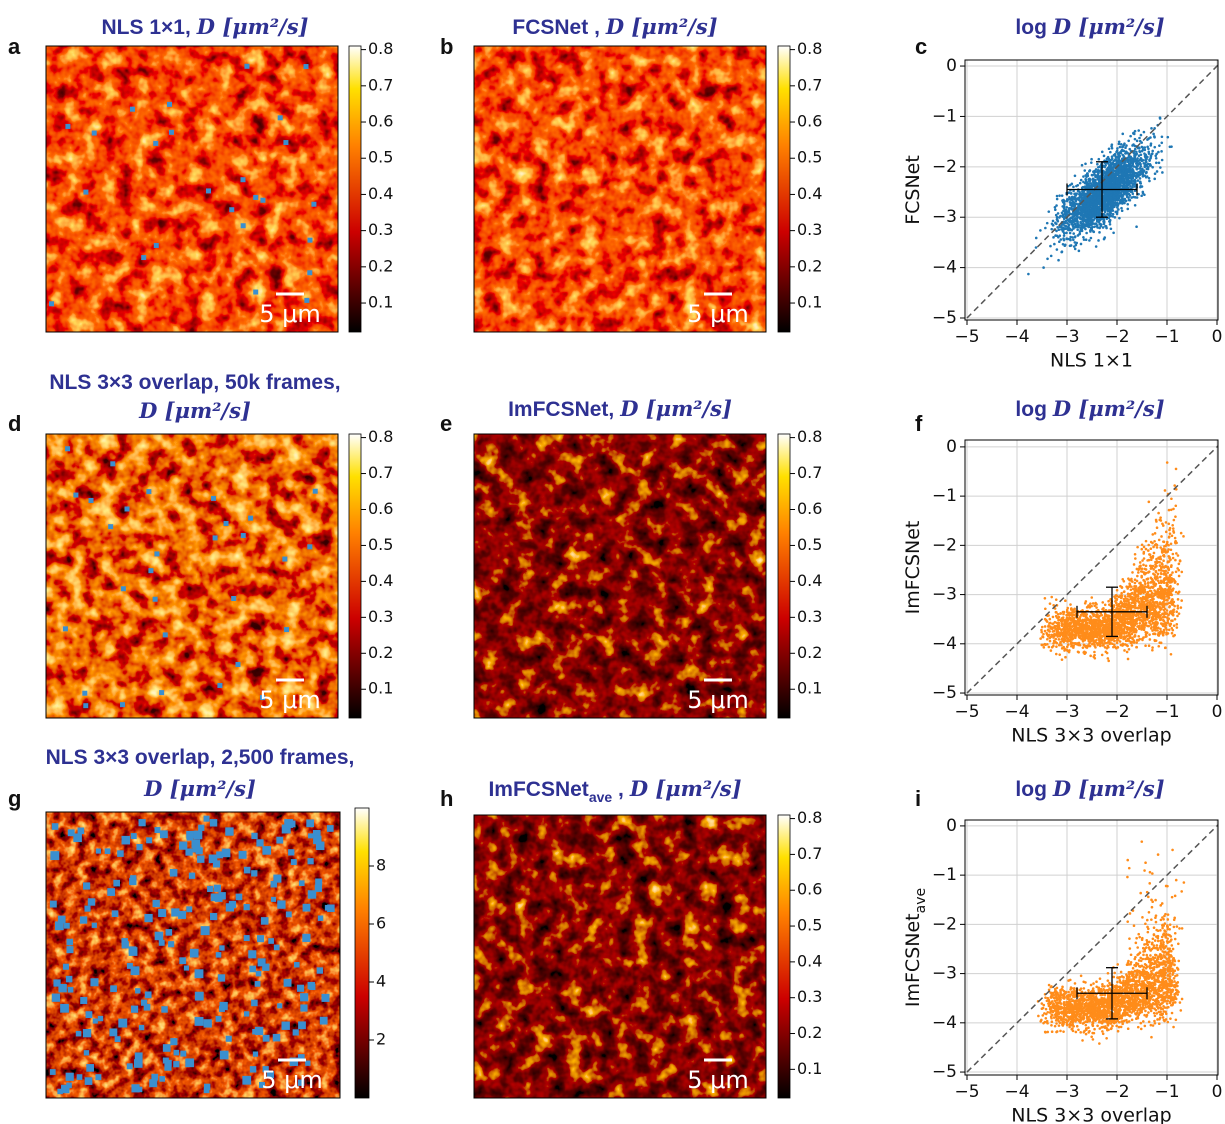 The image size is (1225, 1124). Describe the element at coordinates (620, 189) in the screenshot. I see `image-map` at that location.